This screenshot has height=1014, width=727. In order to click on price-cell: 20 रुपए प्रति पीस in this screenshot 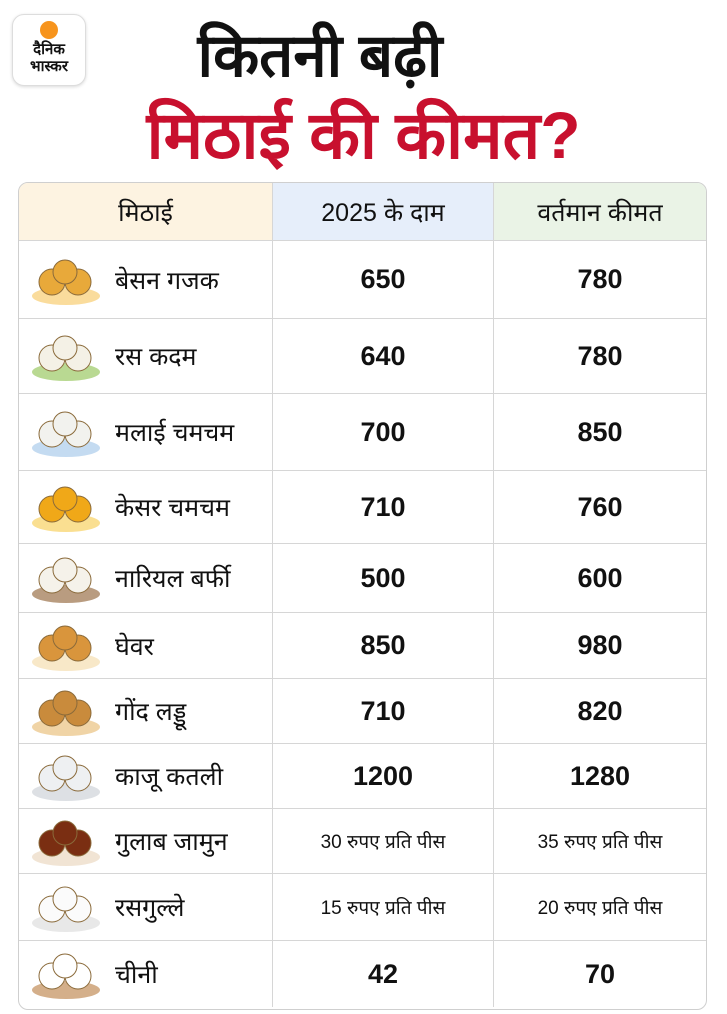, I will do `click(600, 907)`.